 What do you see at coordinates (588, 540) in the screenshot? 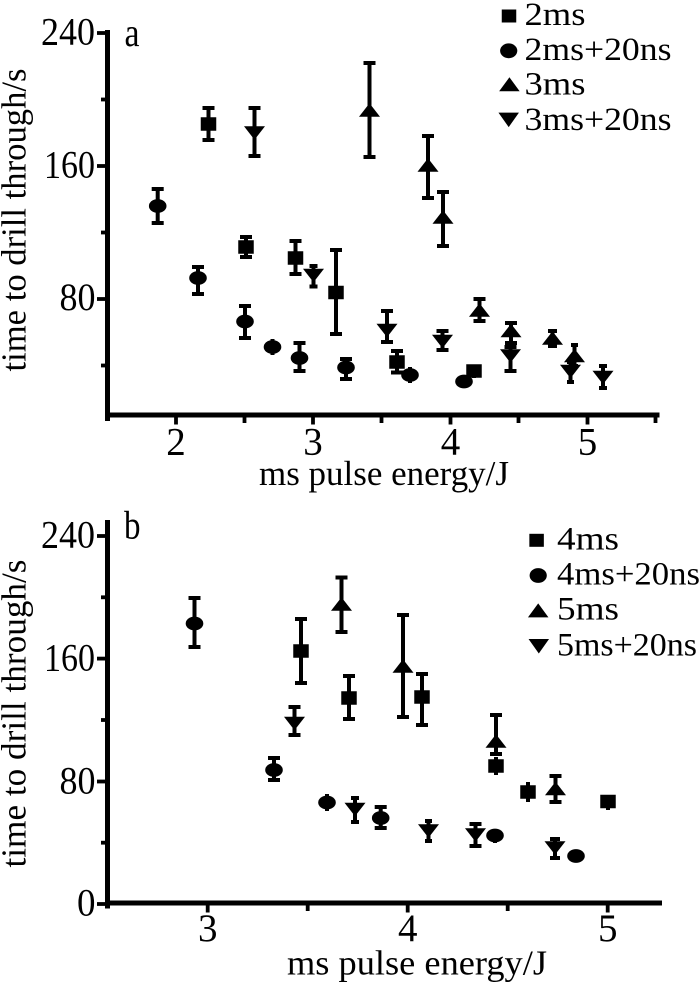
I see `svg-text: 4ms` at bounding box center [588, 540].